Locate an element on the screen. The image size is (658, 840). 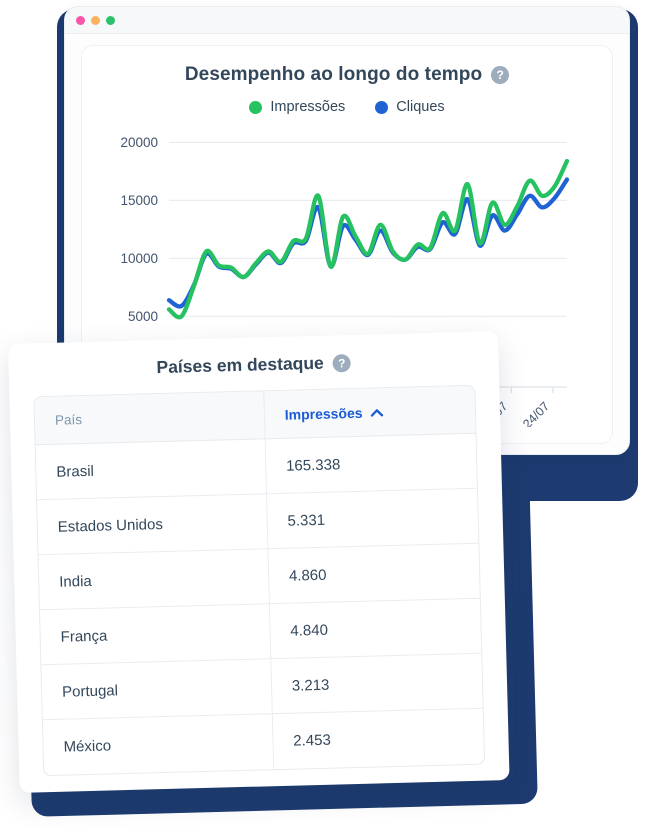
column-header-pais: País is located at coordinates (68, 420).